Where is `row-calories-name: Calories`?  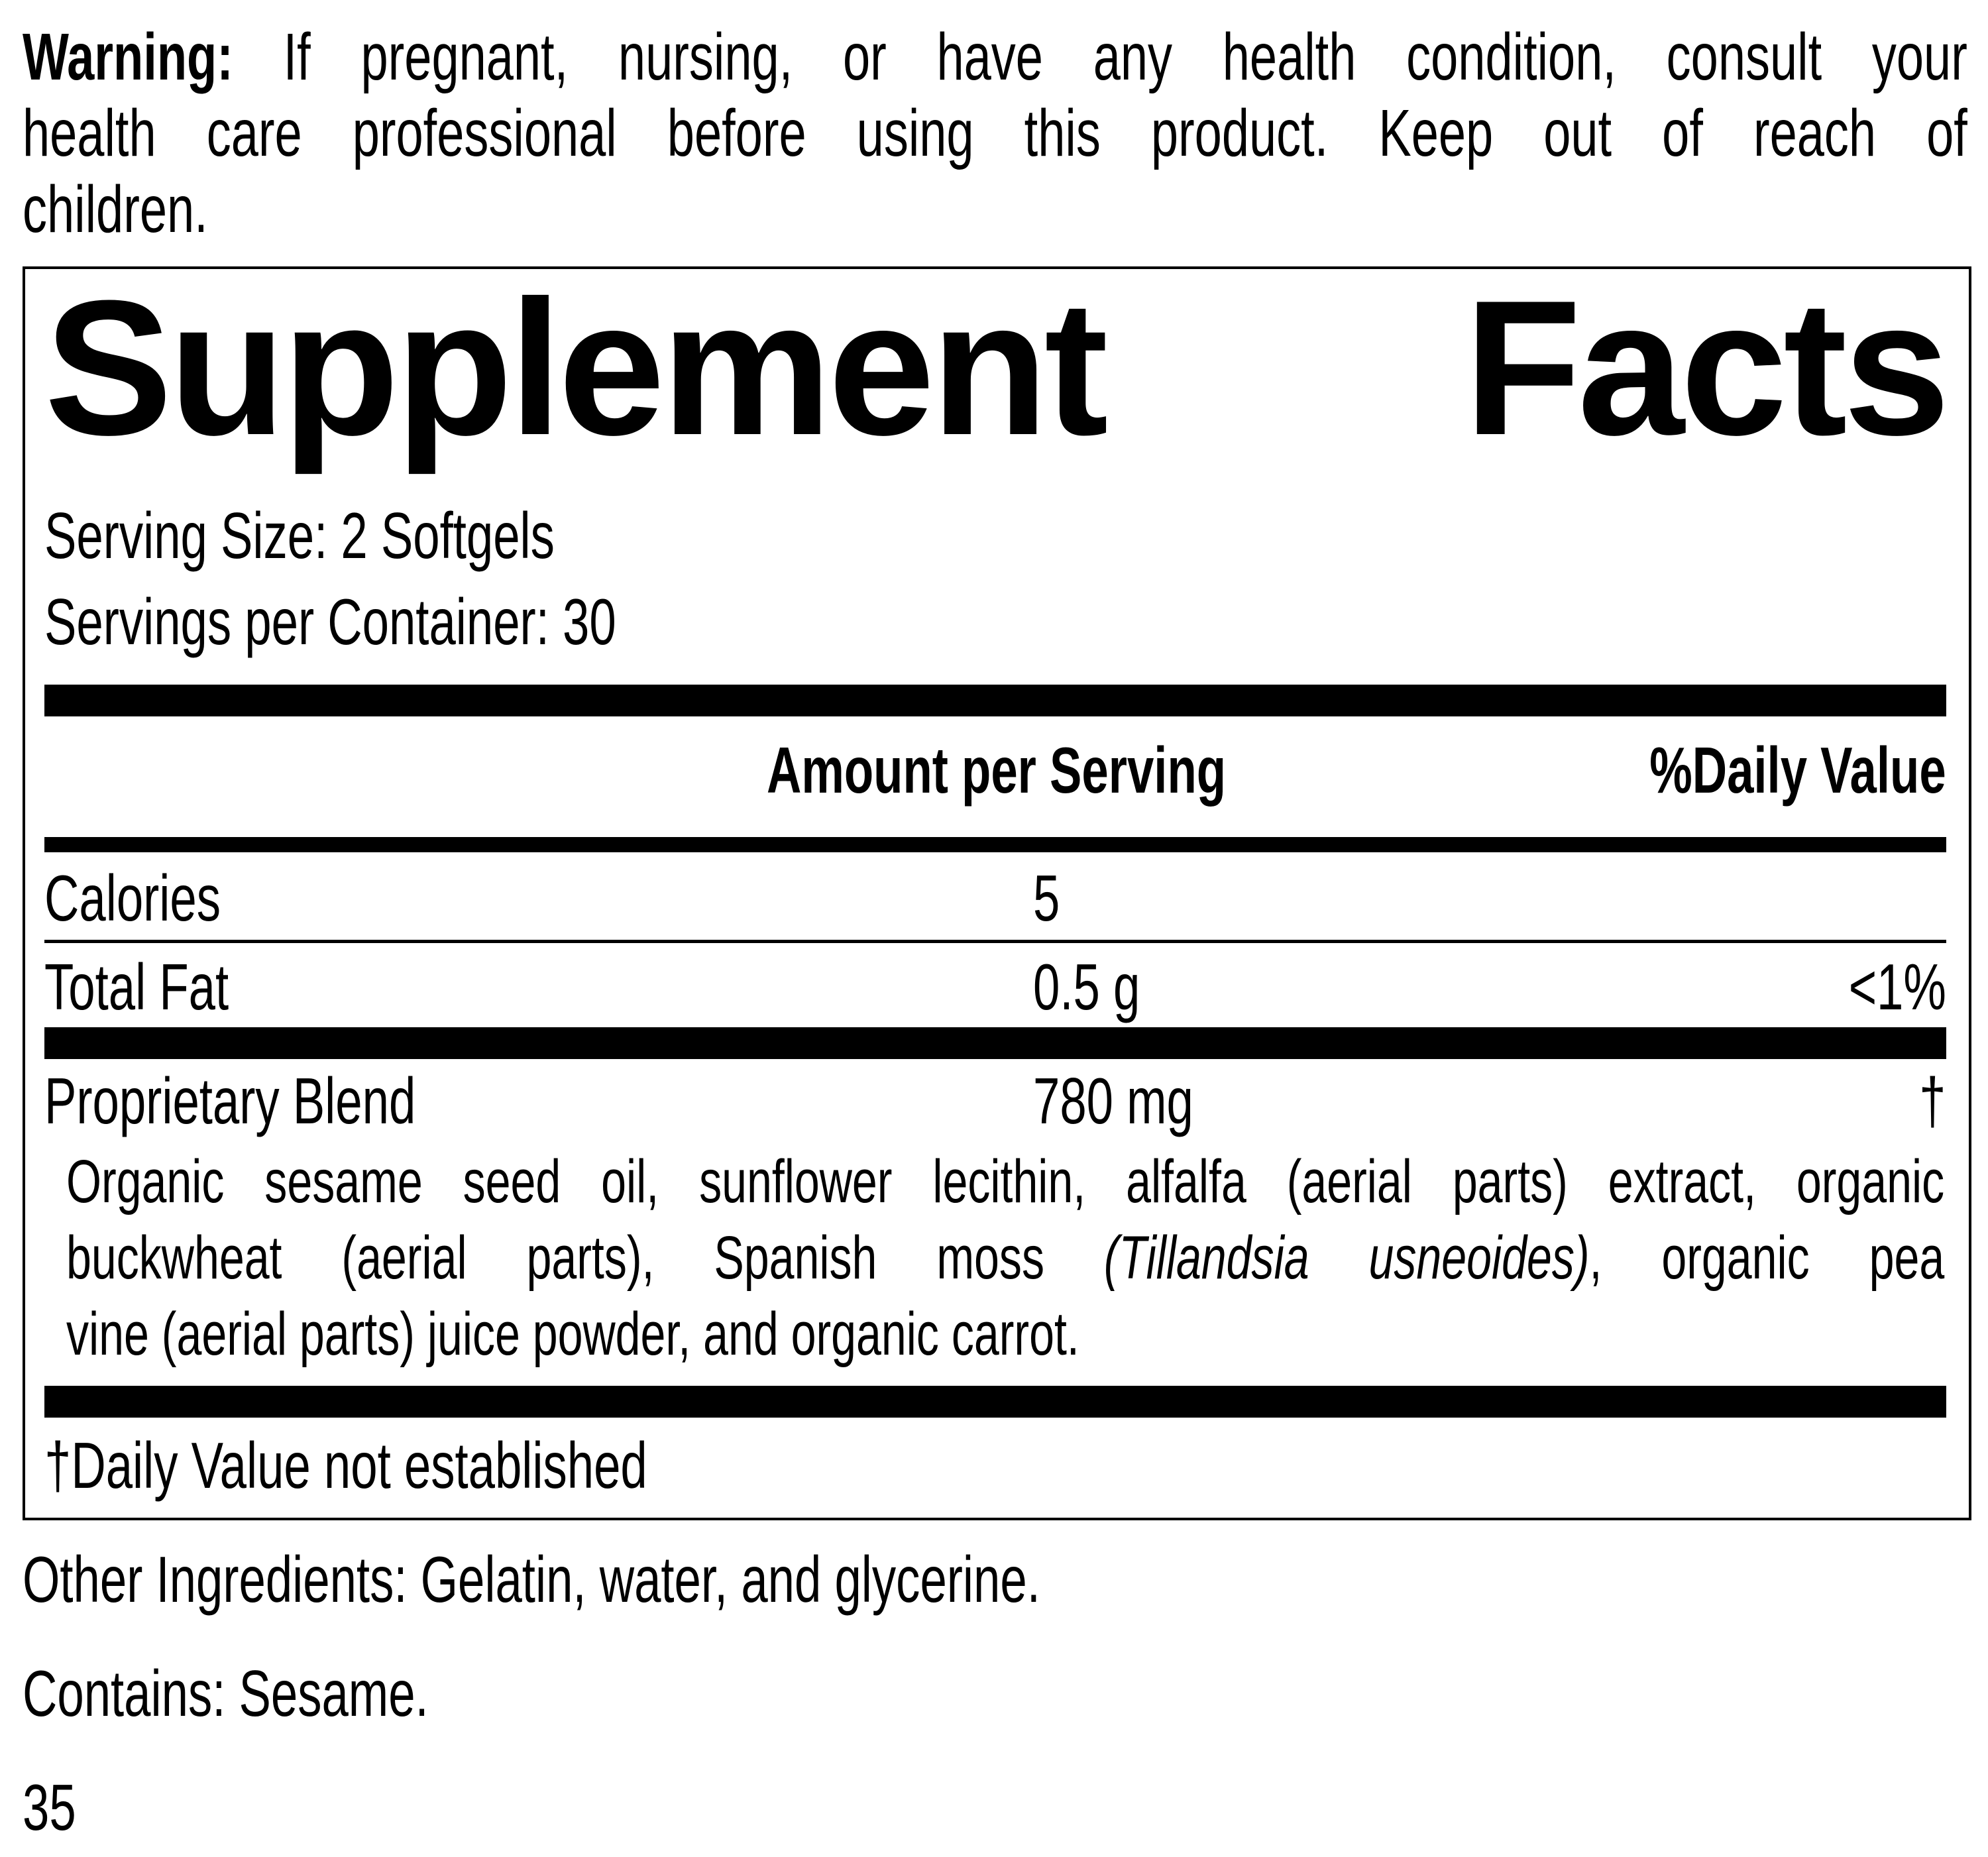 row-calories-name: Calories is located at coordinates (132, 898).